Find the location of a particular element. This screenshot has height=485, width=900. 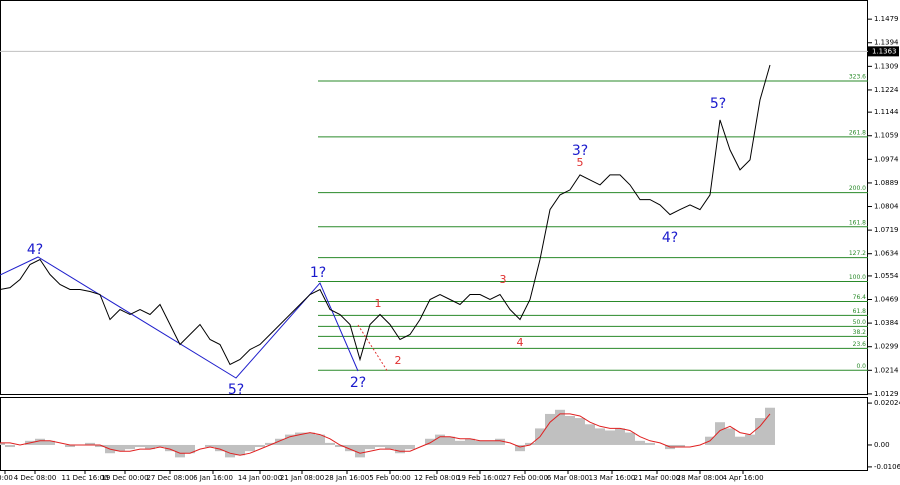

y-tick-label: 1.1479 is located at coordinates (886, 19).